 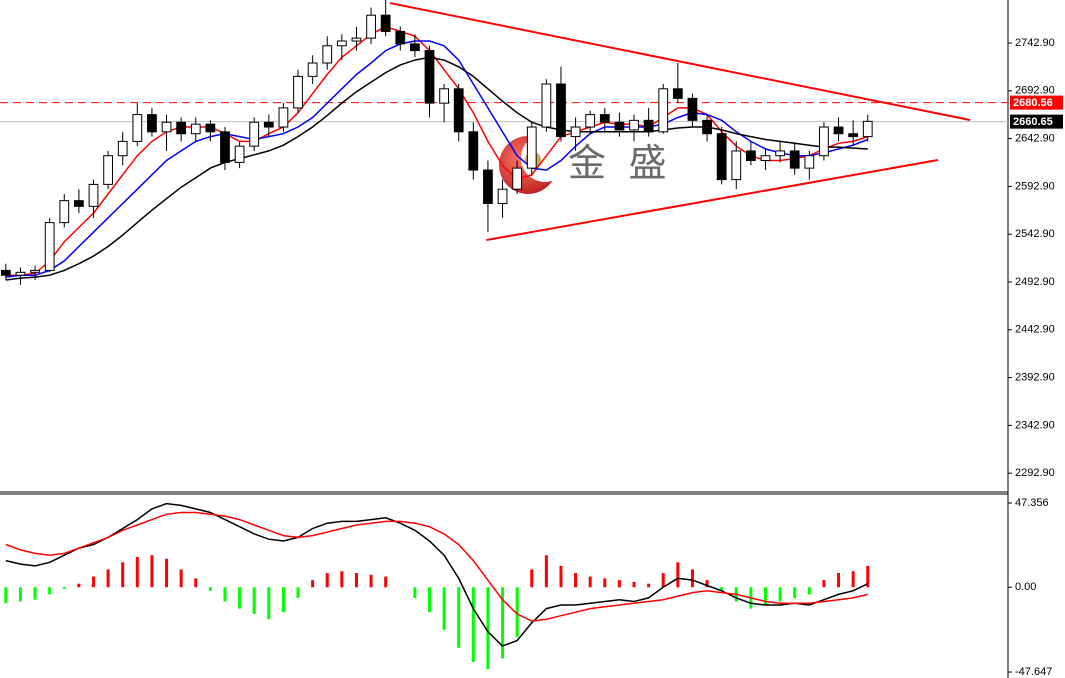 I want to click on watermark-text: 金 盛, so click(x=620, y=164).